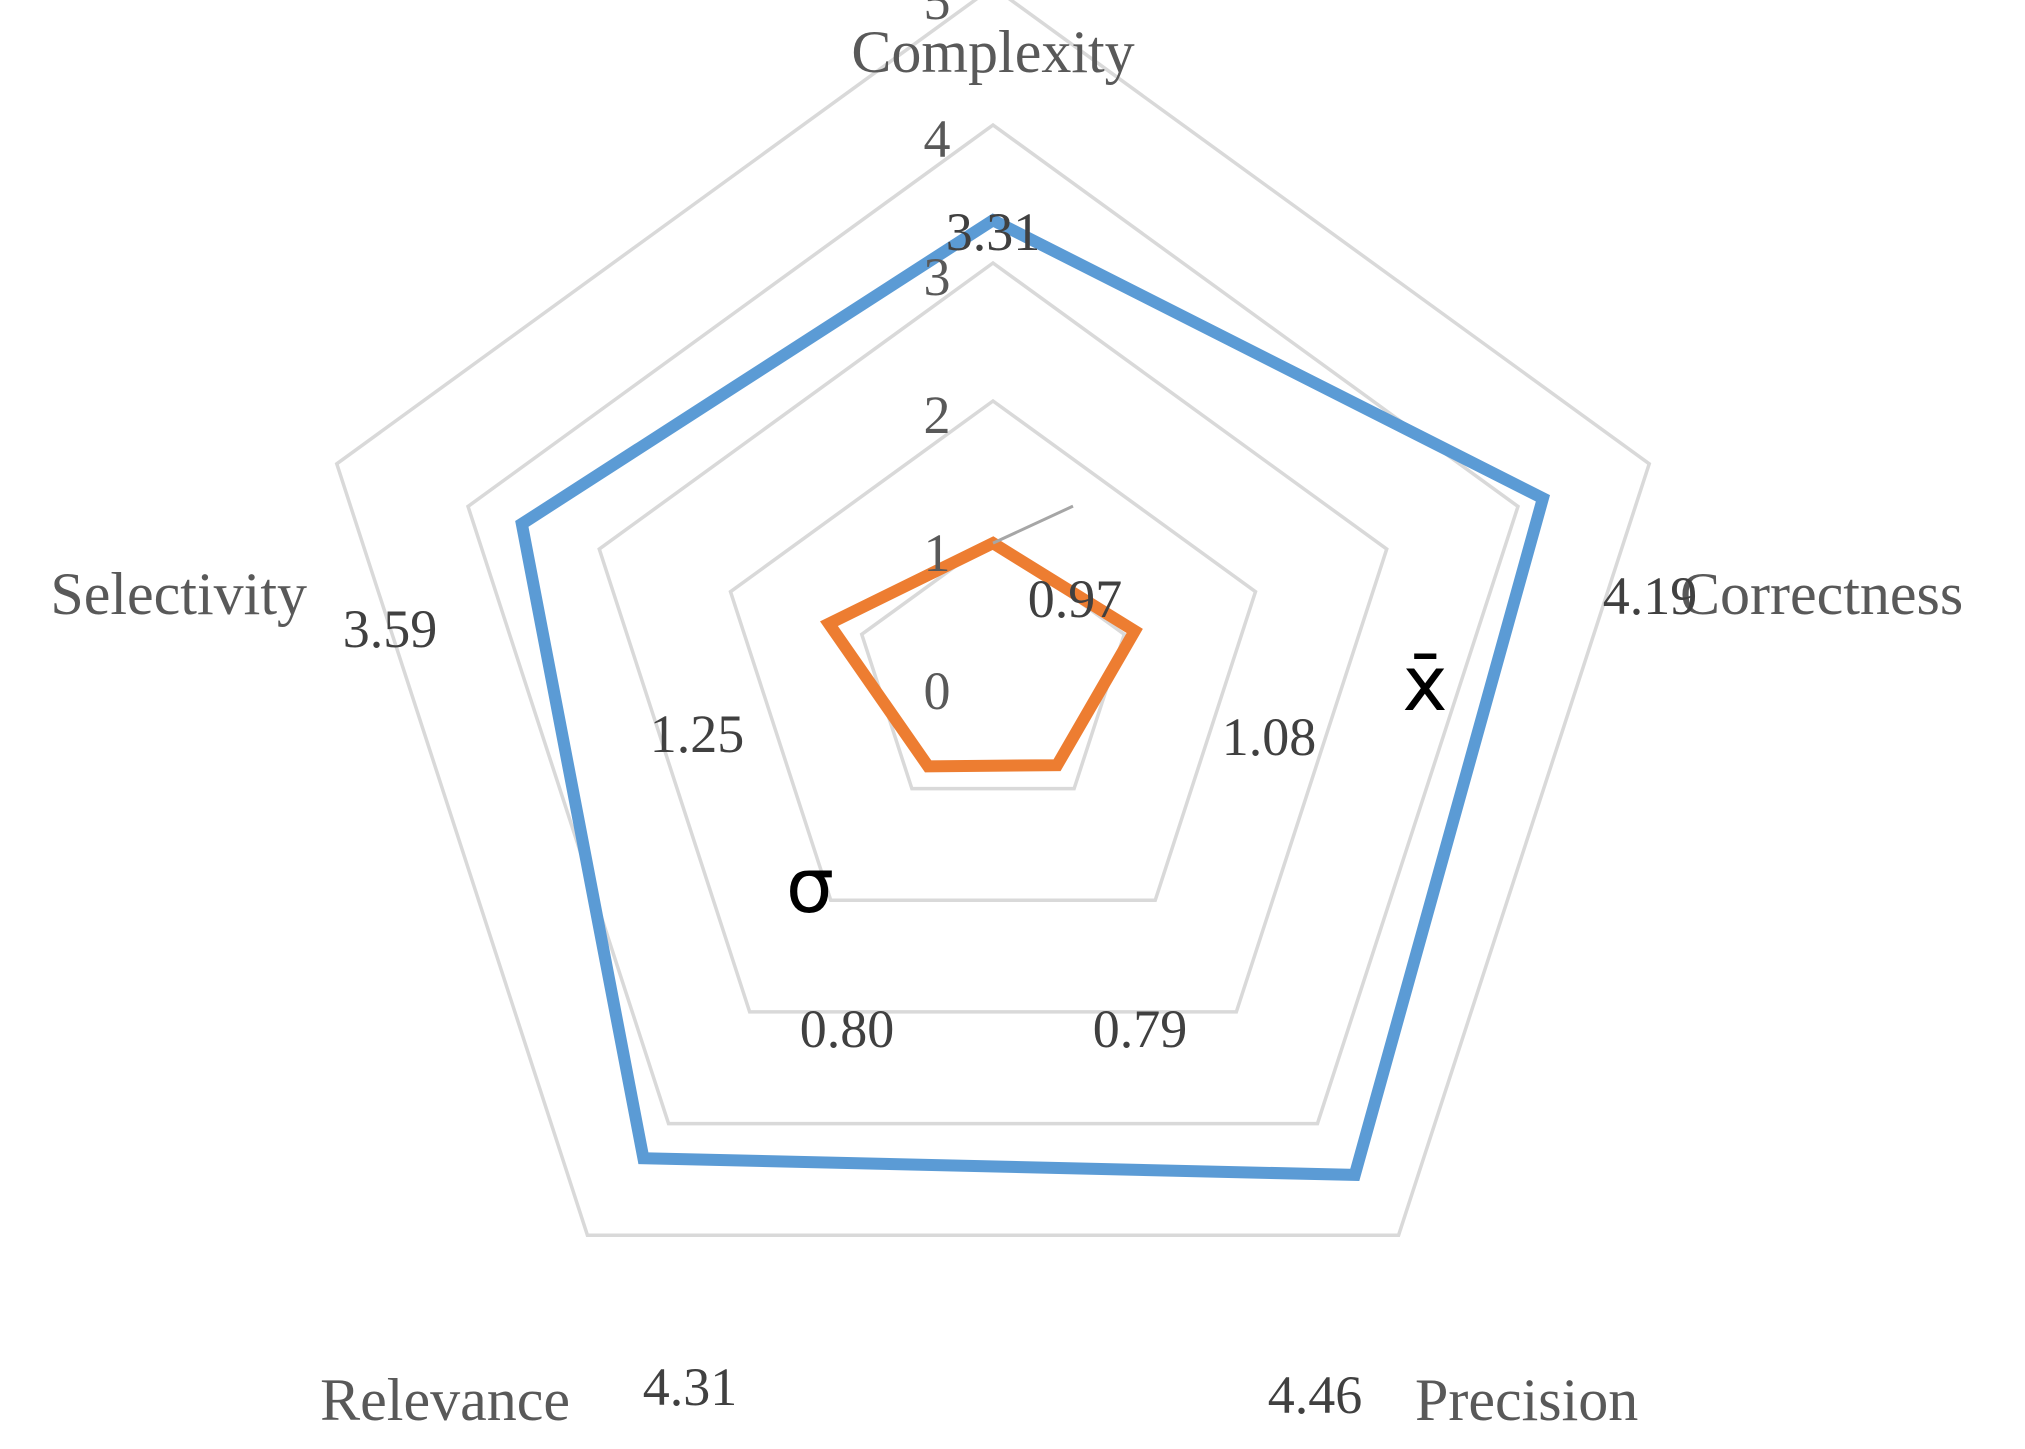  I want to click on series-mean-symbol: x̄, so click(1425, 683).